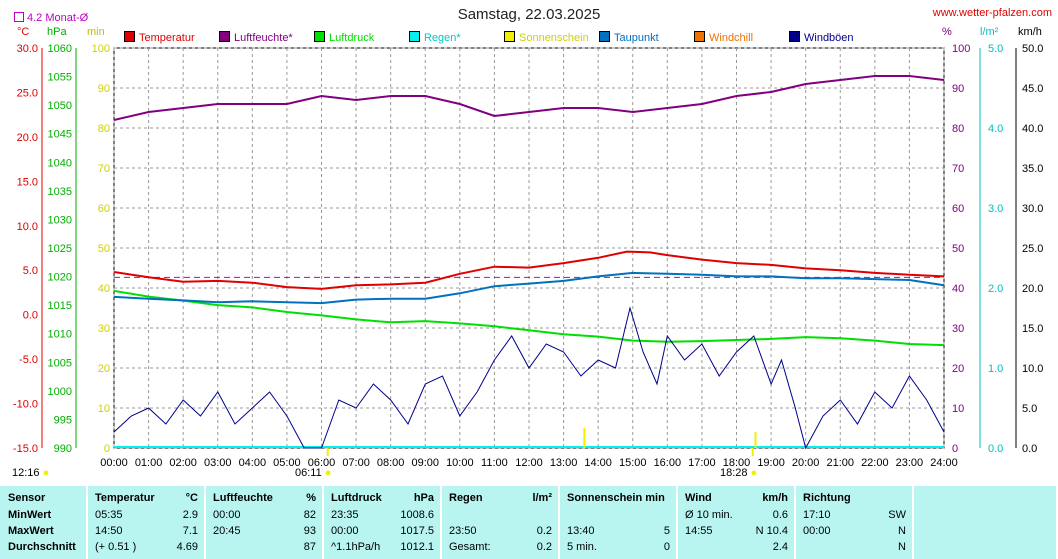 The width and height of the screenshot is (1058, 559). I want to click on legend-label: Temperatur, so click(167, 38).